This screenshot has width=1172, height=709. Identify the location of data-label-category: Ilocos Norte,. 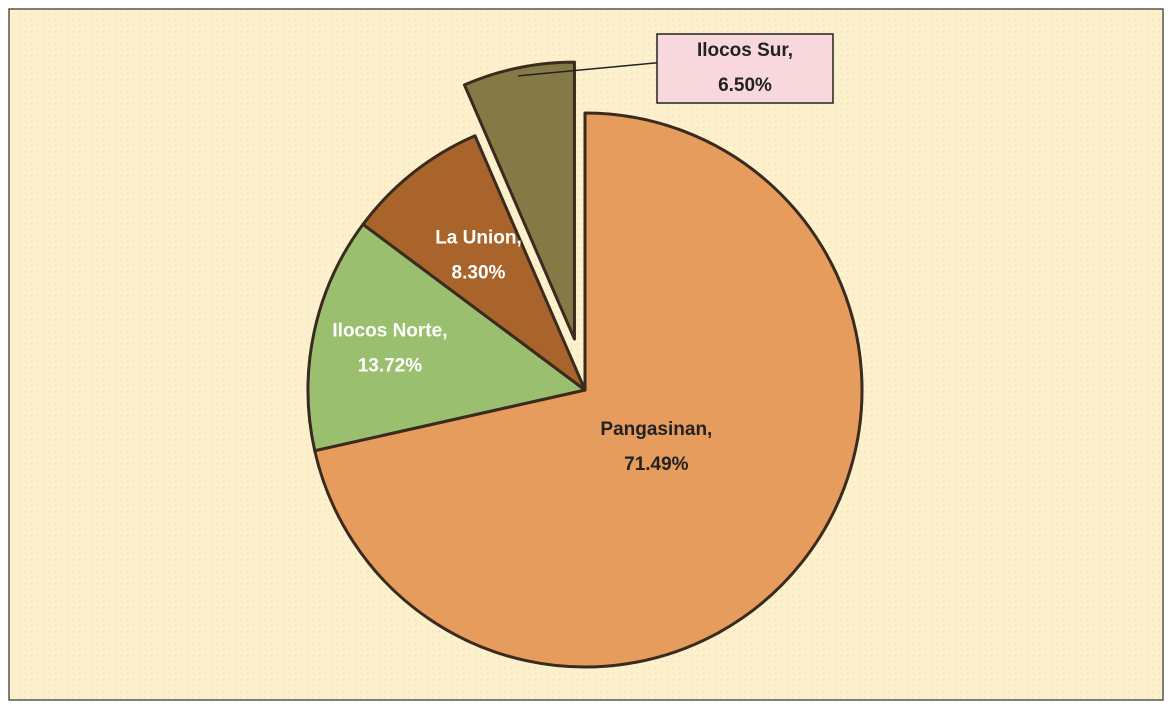
(389, 330).